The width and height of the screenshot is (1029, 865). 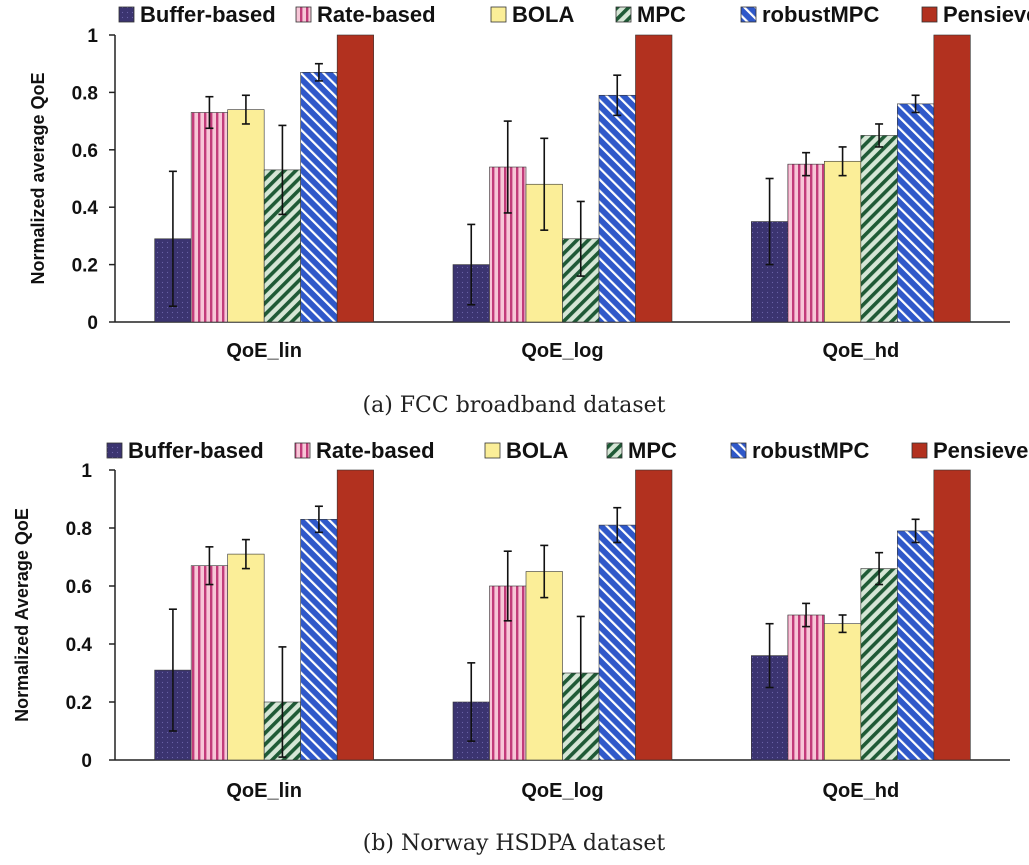 What do you see at coordinates (544, 666) in the screenshot?
I see `bar-bola-qoe-log` at bounding box center [544, 666].